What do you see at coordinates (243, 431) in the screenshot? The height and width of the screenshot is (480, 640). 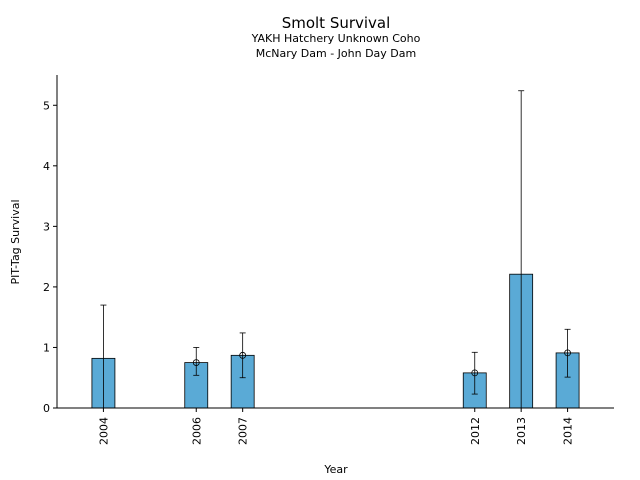 I see `x-tick-label: 2007` at bounding box center [243, 431].